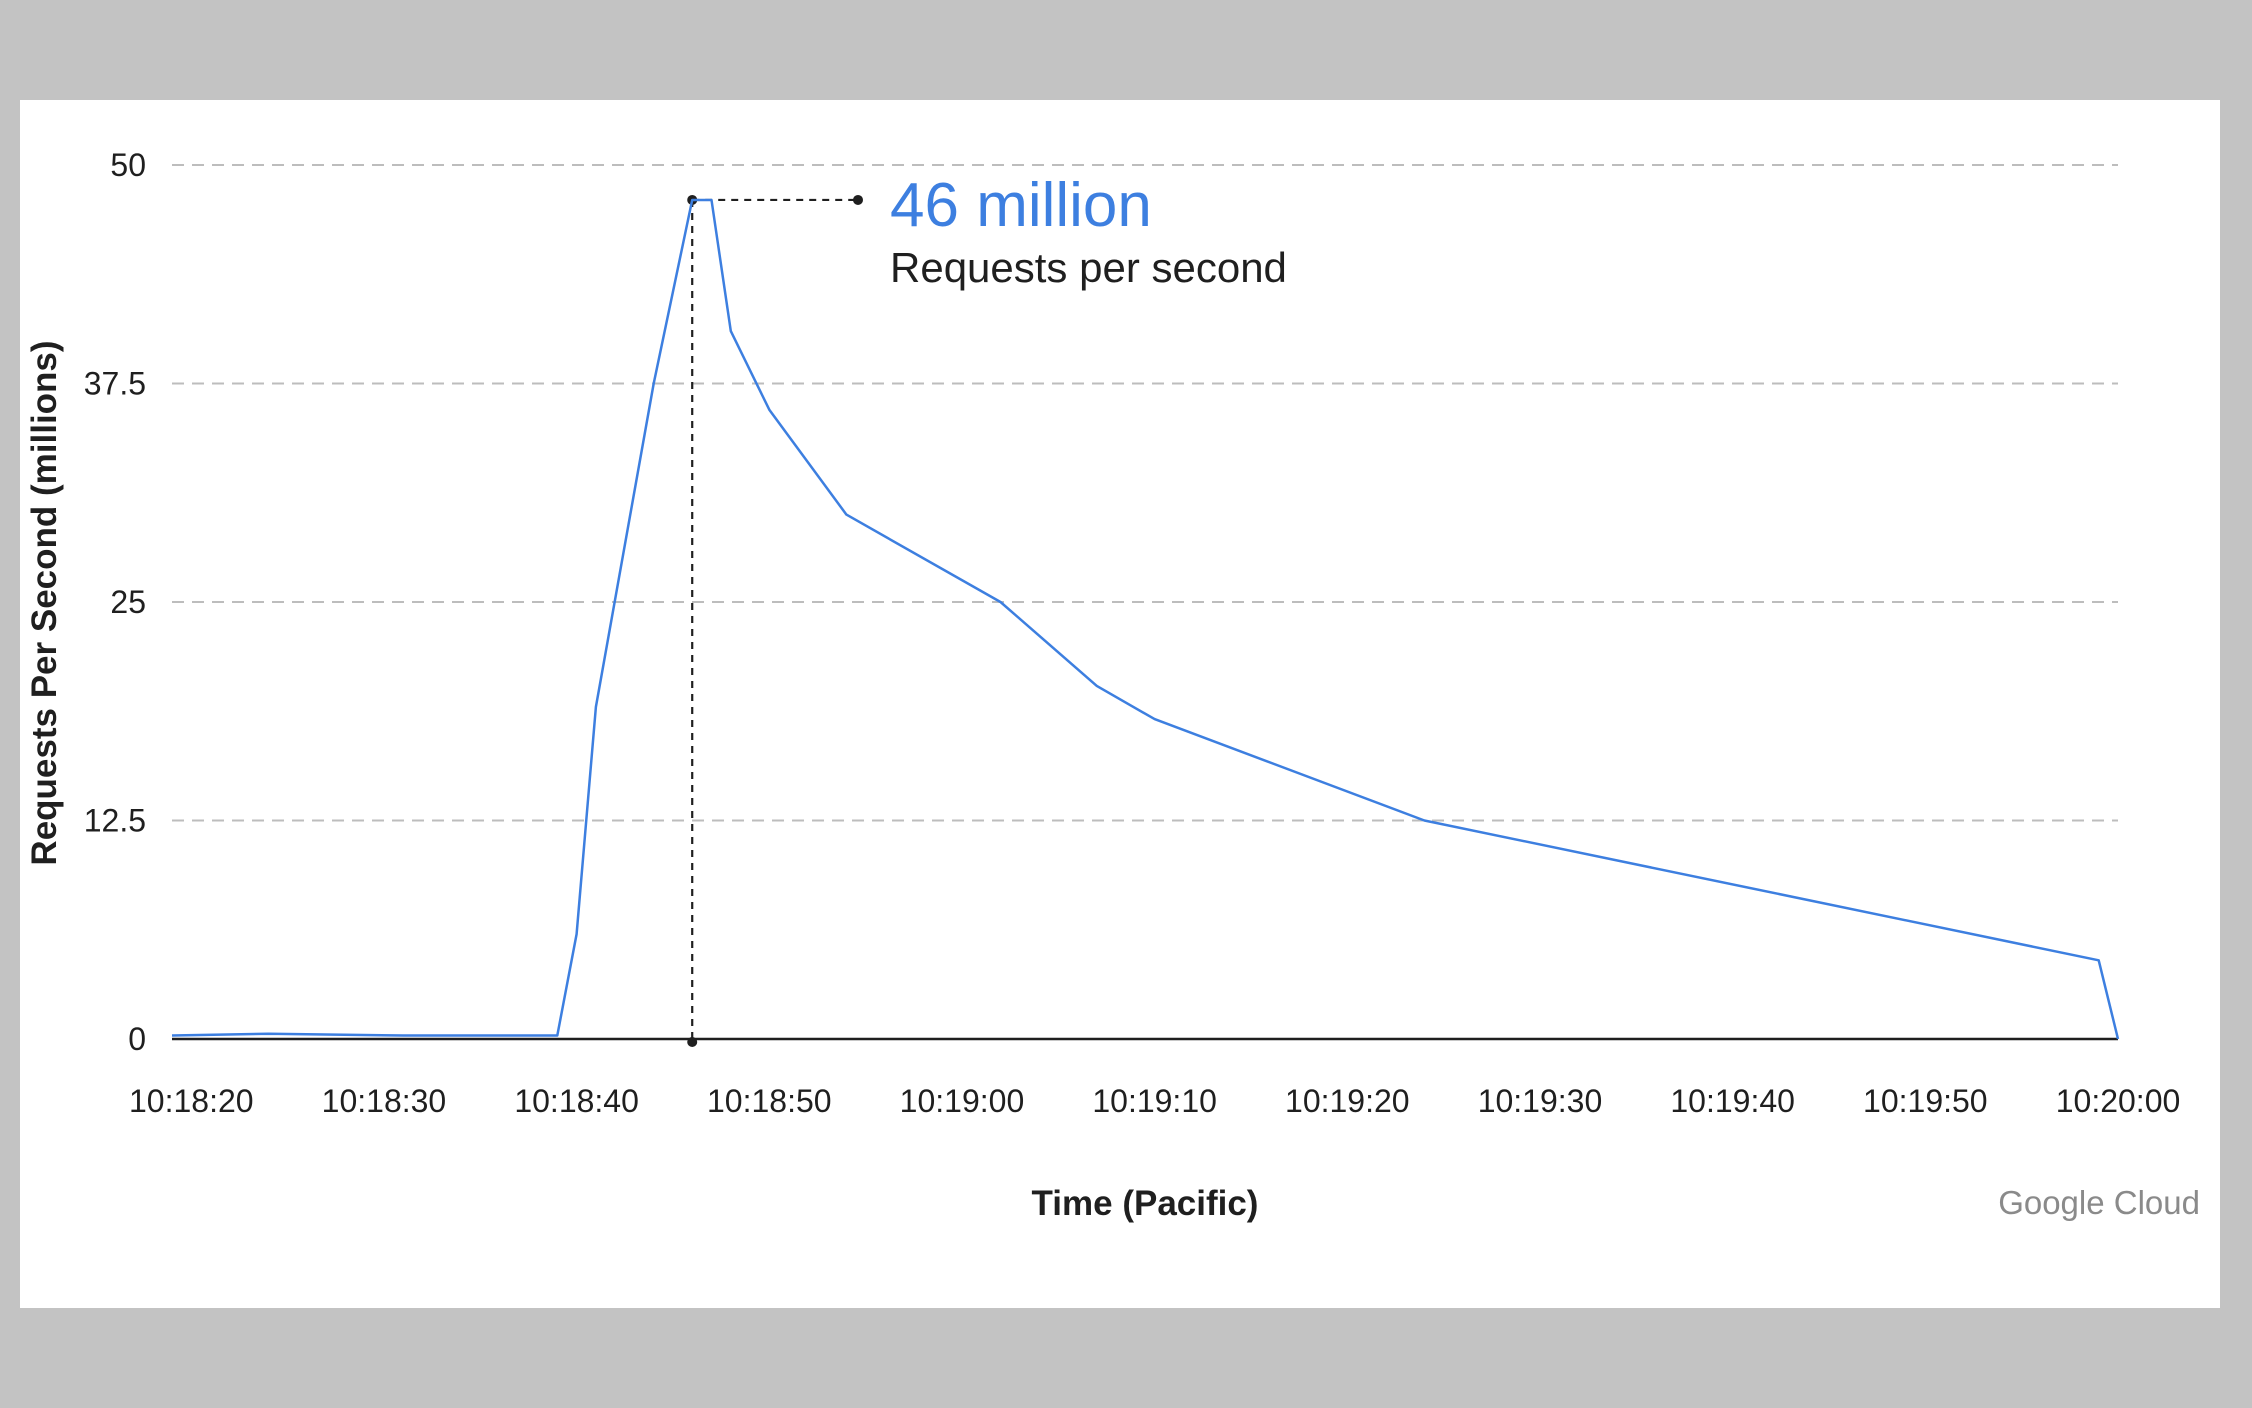 This screenshot has width=2252, height=1408. I want to click on x-tick-label: 10:19:10, so click(1154, 1101).